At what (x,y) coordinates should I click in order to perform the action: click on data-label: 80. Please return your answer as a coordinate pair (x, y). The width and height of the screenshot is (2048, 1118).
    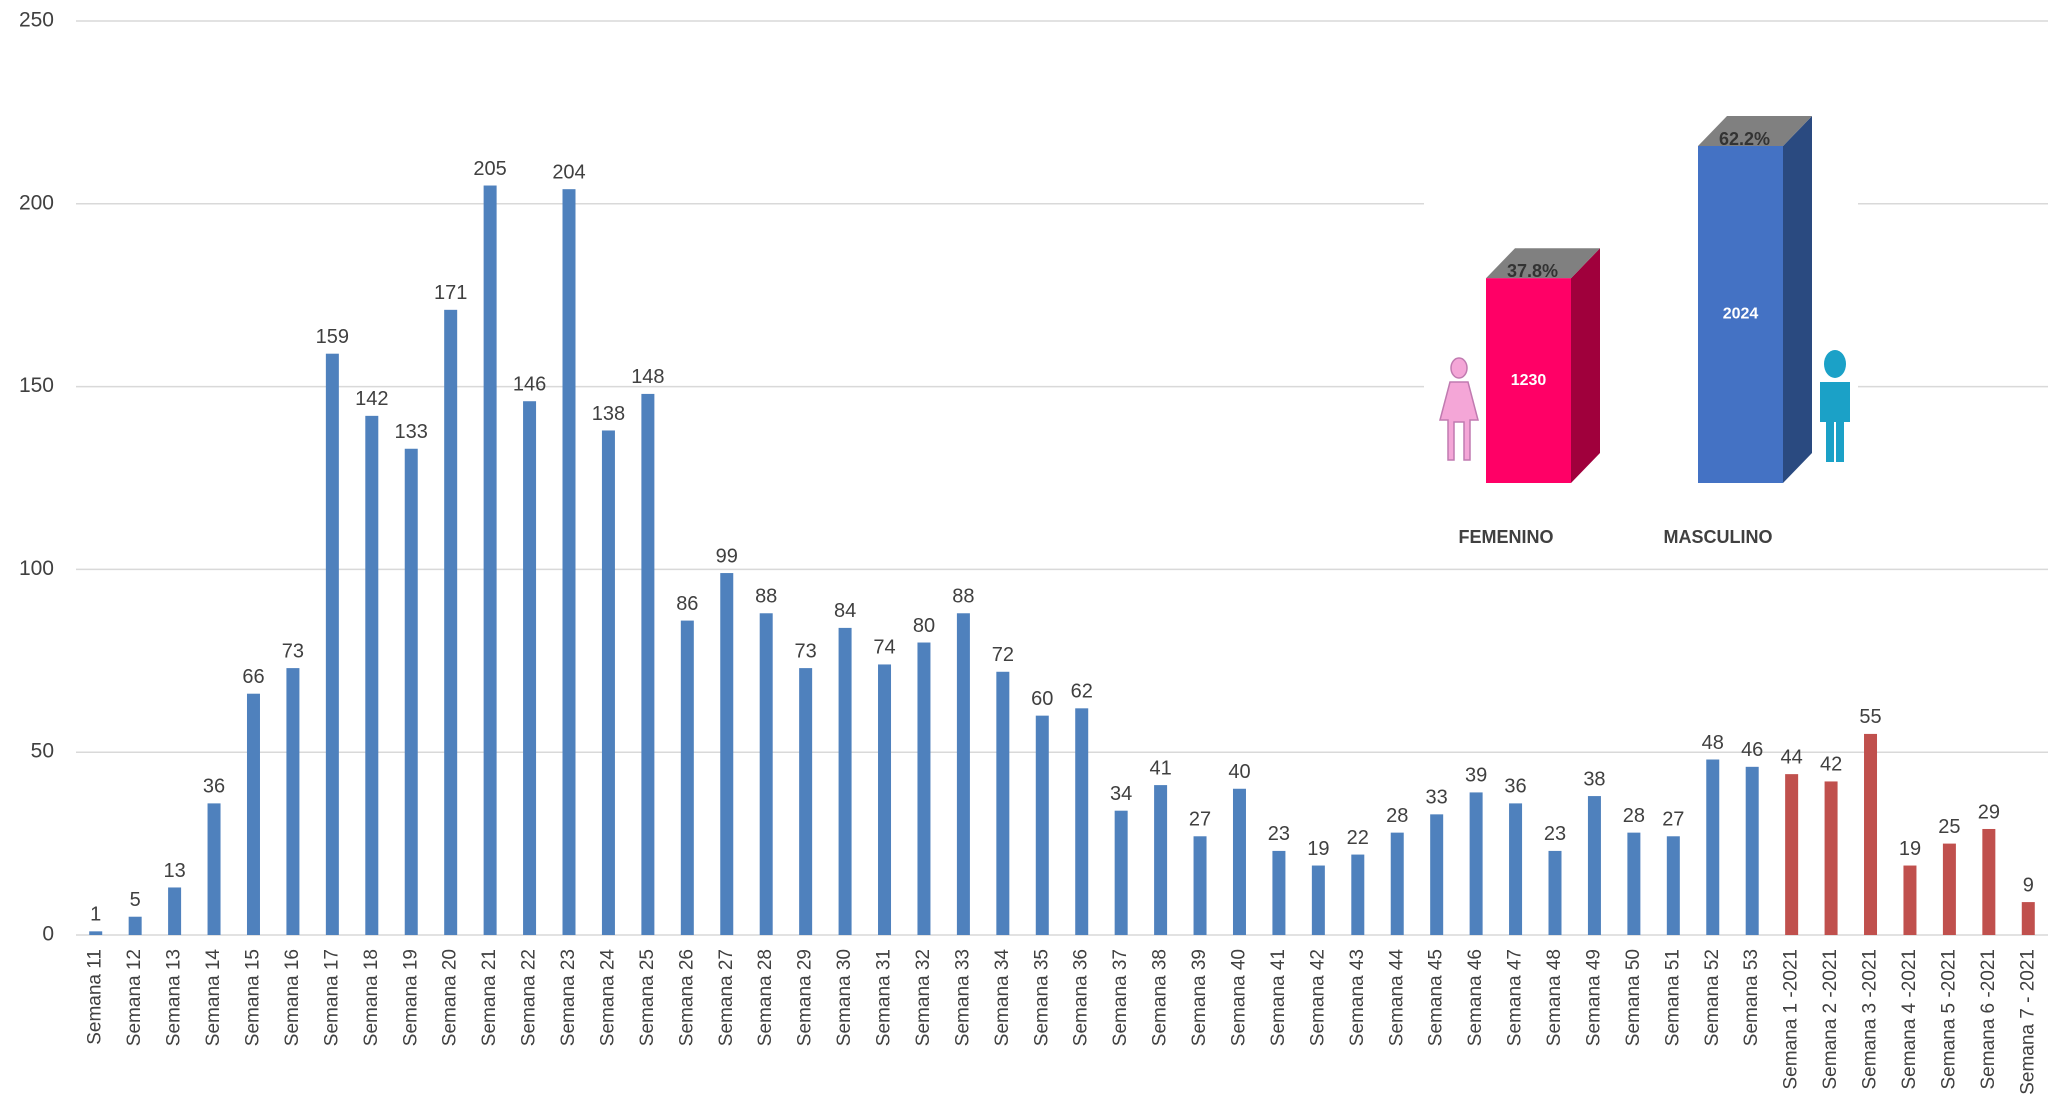
    Looking at the image, I should click on (924, 626).